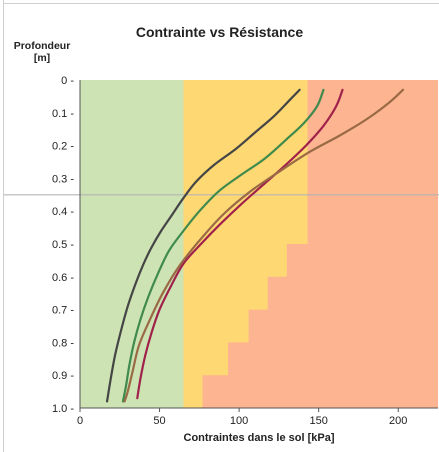 The width and height of the screenshot is (439, 452). I want to click on y-tick-label: 0.7 -, so click(63, 311).